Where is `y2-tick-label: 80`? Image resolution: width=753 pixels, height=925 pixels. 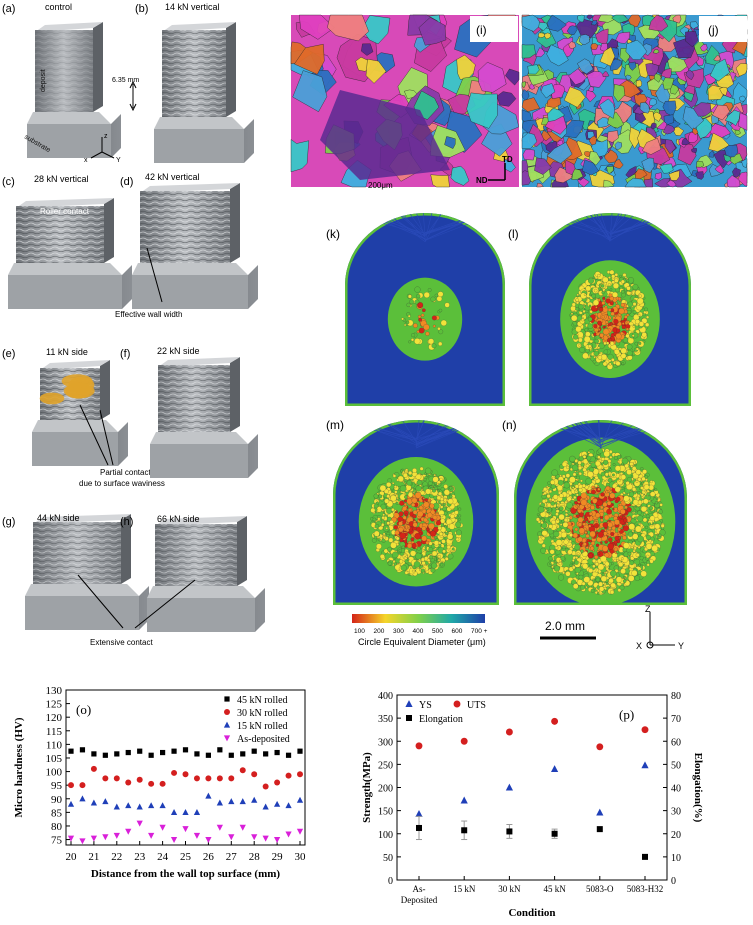
y2-tick-label: 80 is located at coordinates (676, 696).